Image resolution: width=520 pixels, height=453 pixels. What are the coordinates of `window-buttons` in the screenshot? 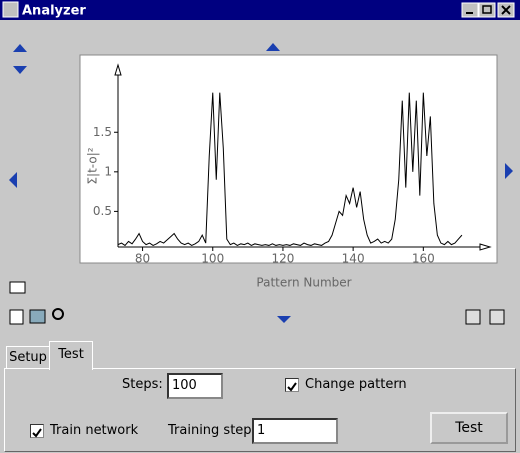 It's located at (488, 10).